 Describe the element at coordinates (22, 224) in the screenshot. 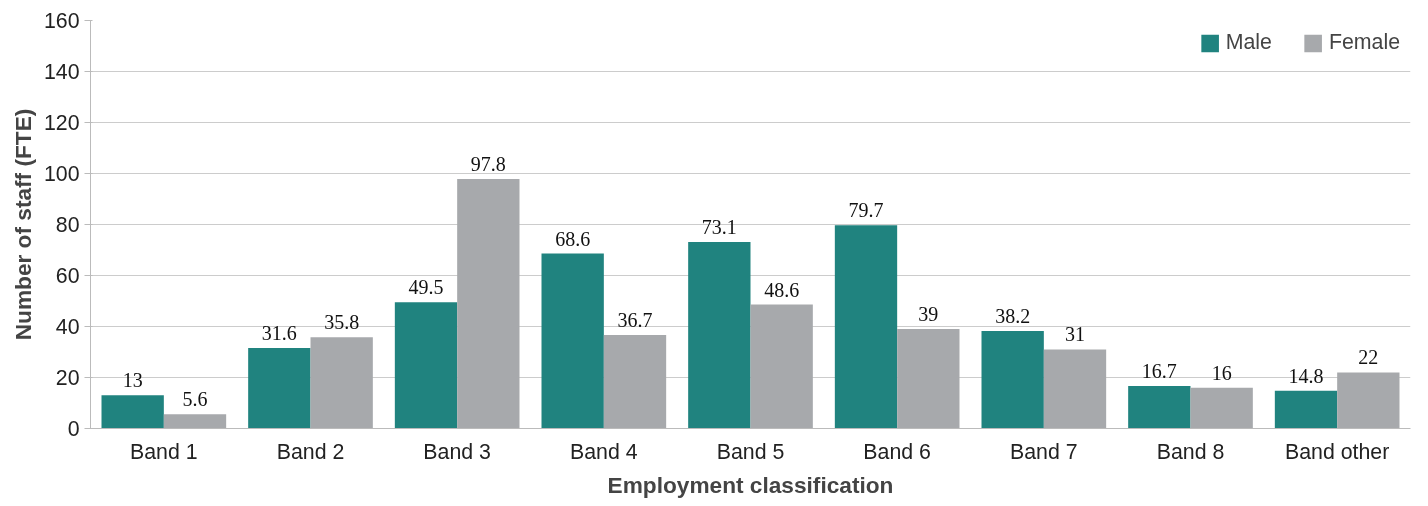

I see `y-axis-title: Number of staff (FTE)` at that location.